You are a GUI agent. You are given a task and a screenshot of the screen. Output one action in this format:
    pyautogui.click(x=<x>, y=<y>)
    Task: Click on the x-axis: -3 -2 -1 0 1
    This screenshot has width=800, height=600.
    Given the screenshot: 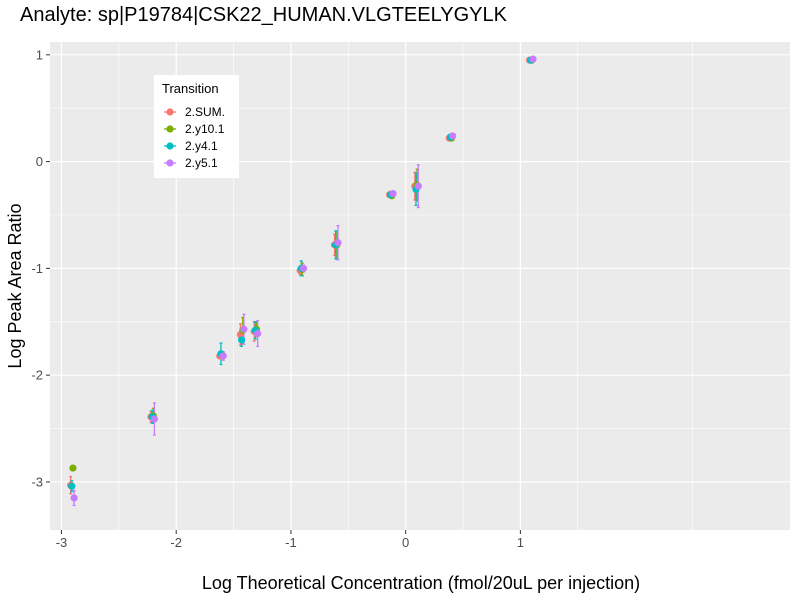 What is the action you would take?
    pyautogui.click(x=290, y=540)
    